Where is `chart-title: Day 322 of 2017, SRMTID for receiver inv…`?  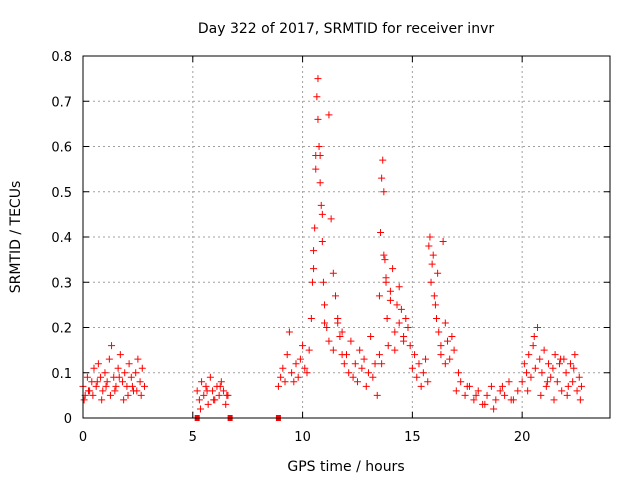 chart-title: Day 322 of 2017, SRMTID for receiver inv… is located at coordinates (346, 29).